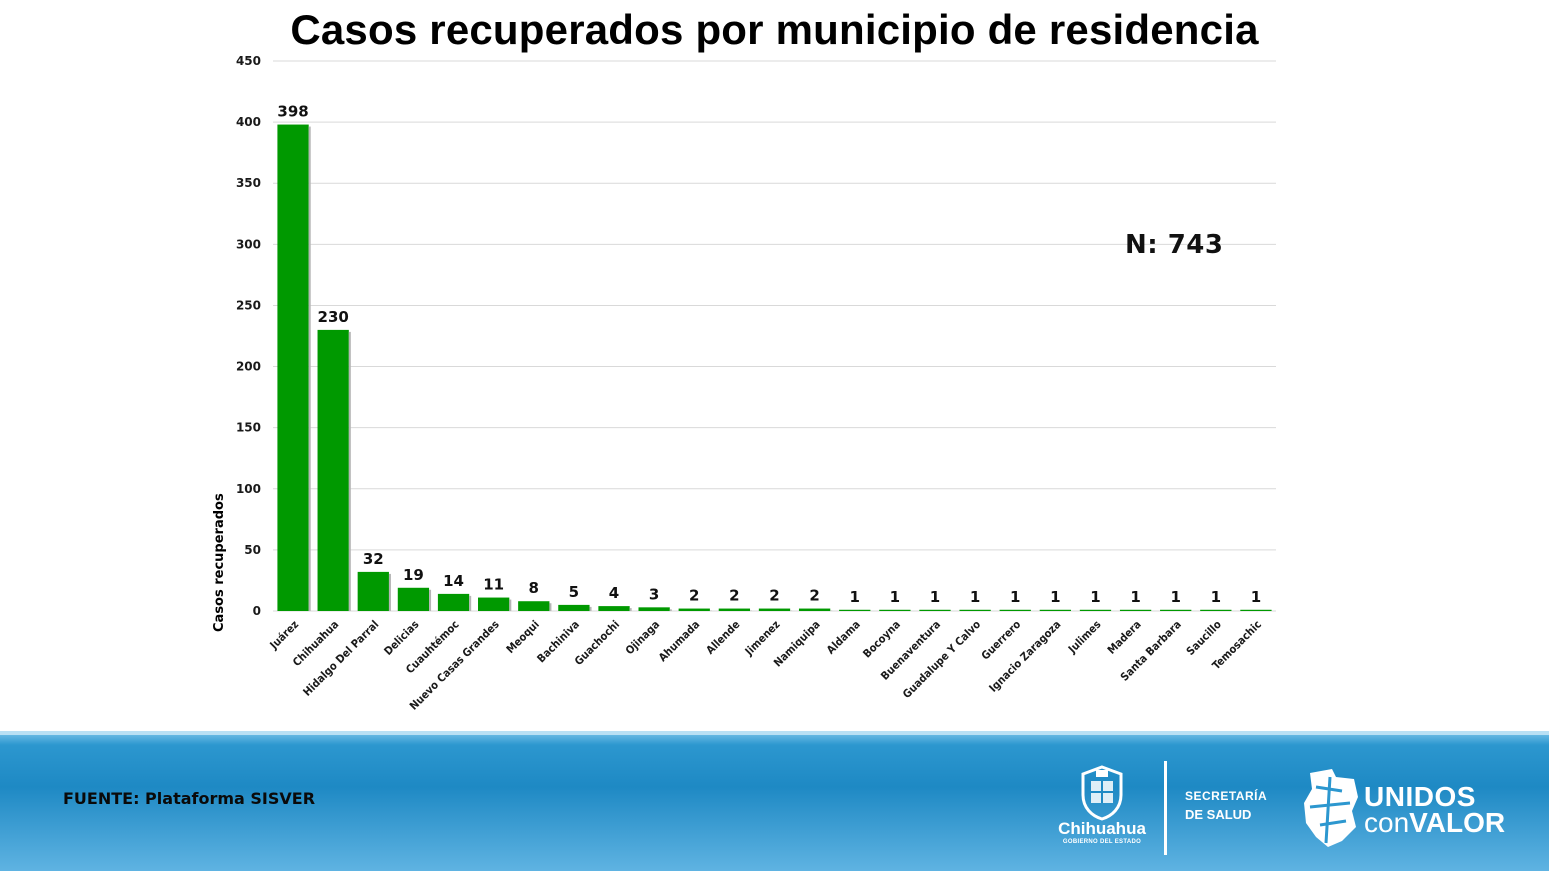 The height and width of the screenshot is (871, 1549). I want to click on data-label: 398, so click(292, 112).